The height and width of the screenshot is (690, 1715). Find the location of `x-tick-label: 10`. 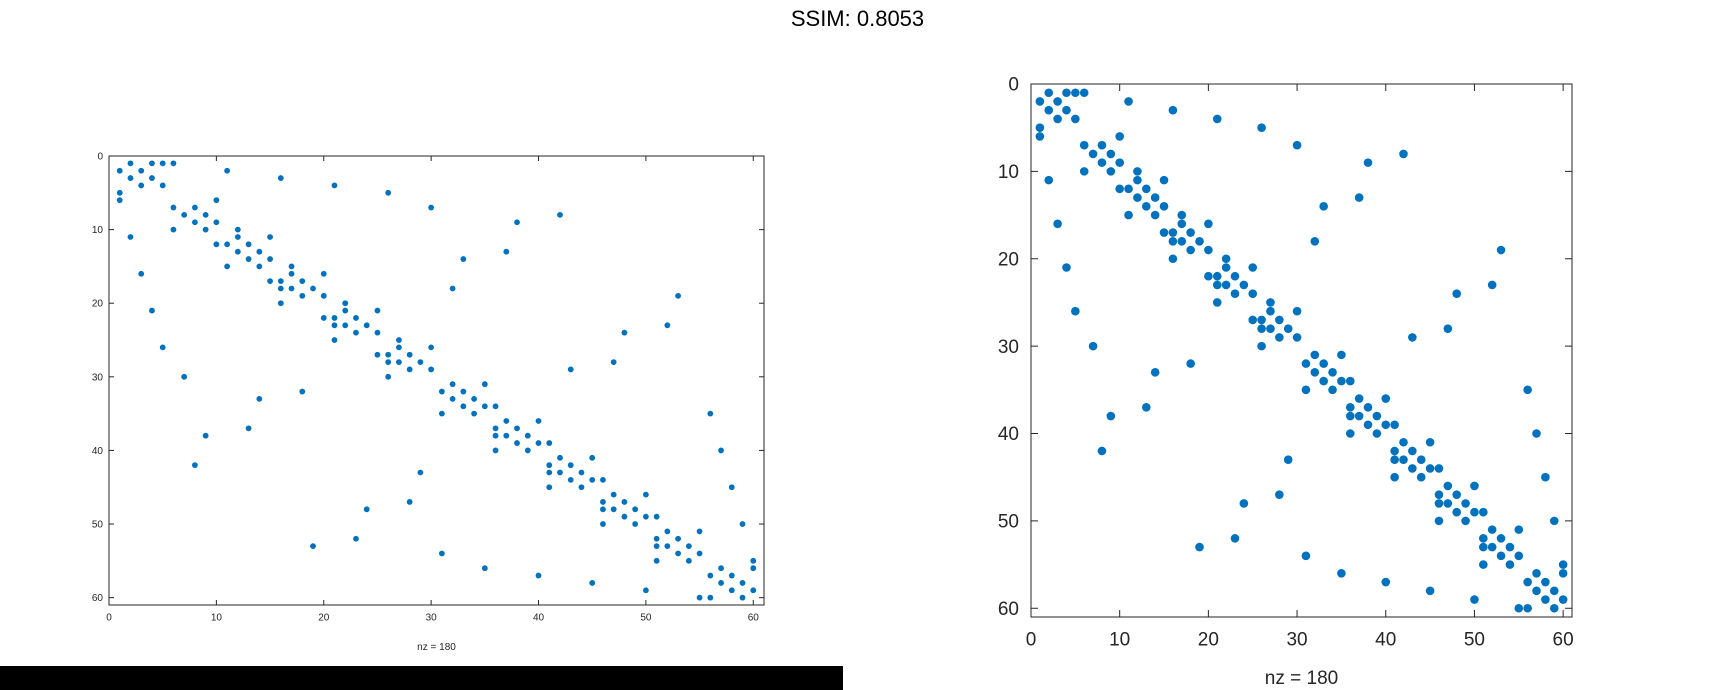

x-tick-label: 10 is located at coordinates (217, 618).